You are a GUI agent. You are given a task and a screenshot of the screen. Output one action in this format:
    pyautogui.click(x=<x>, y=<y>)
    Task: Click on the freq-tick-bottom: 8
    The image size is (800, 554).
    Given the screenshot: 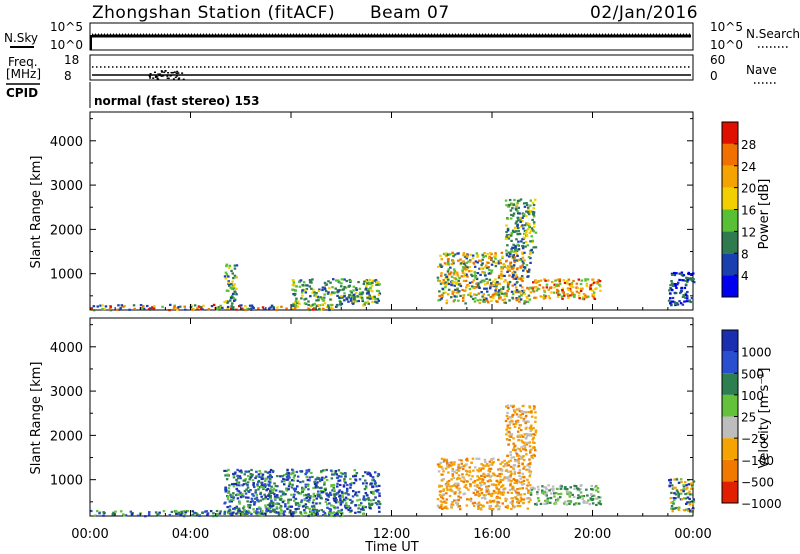 What is the action you would take?
    pyautogui.click(x=68, y=76)
    